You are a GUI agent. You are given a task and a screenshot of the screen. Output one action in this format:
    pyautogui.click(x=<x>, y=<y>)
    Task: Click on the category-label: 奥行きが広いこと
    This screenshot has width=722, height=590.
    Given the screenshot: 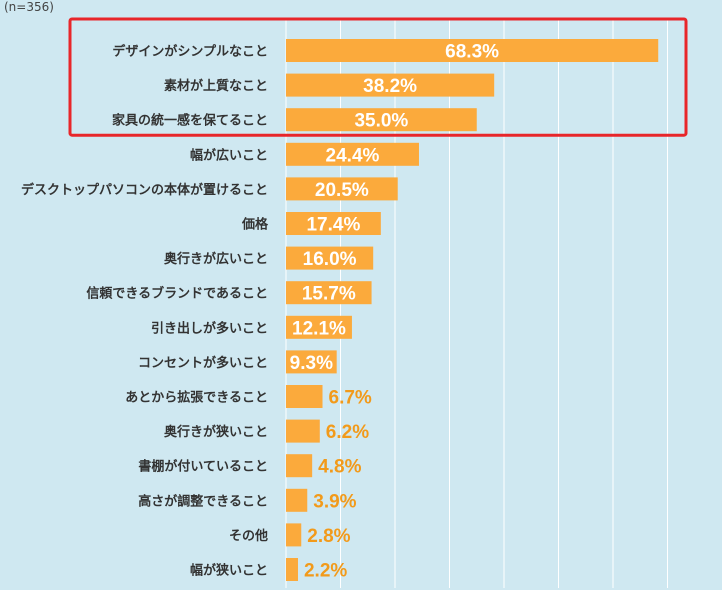 What is the action you would take?
    pyautogui.click(x=216, y=259)
    